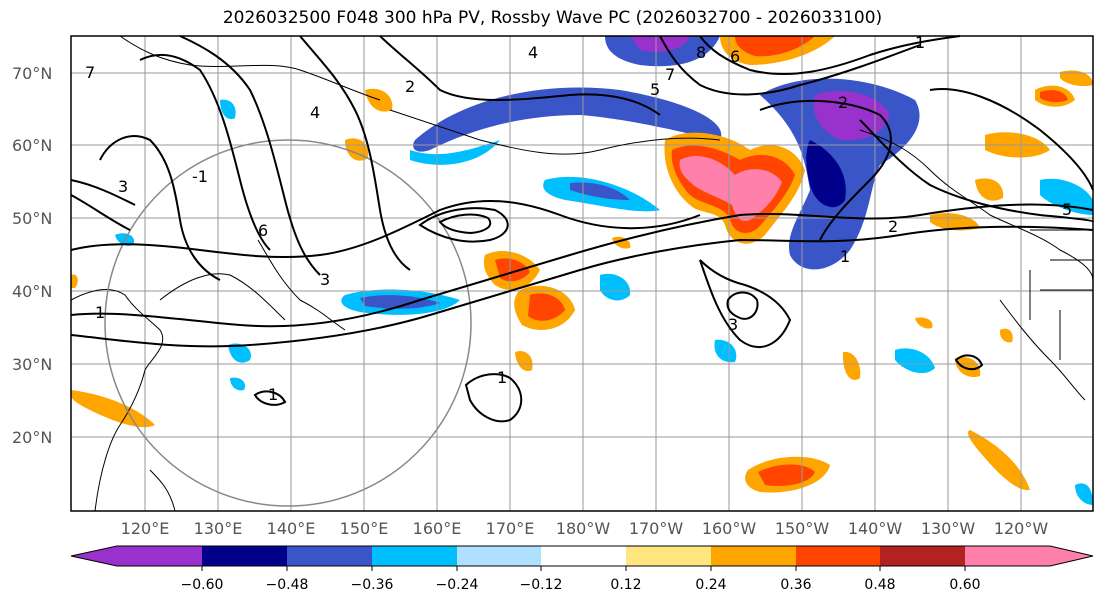  What do you see at coordinates (372, 585) in the screenshot?
I see `colorbar-tick-label: −0.36` at bounding box center [372, 585].